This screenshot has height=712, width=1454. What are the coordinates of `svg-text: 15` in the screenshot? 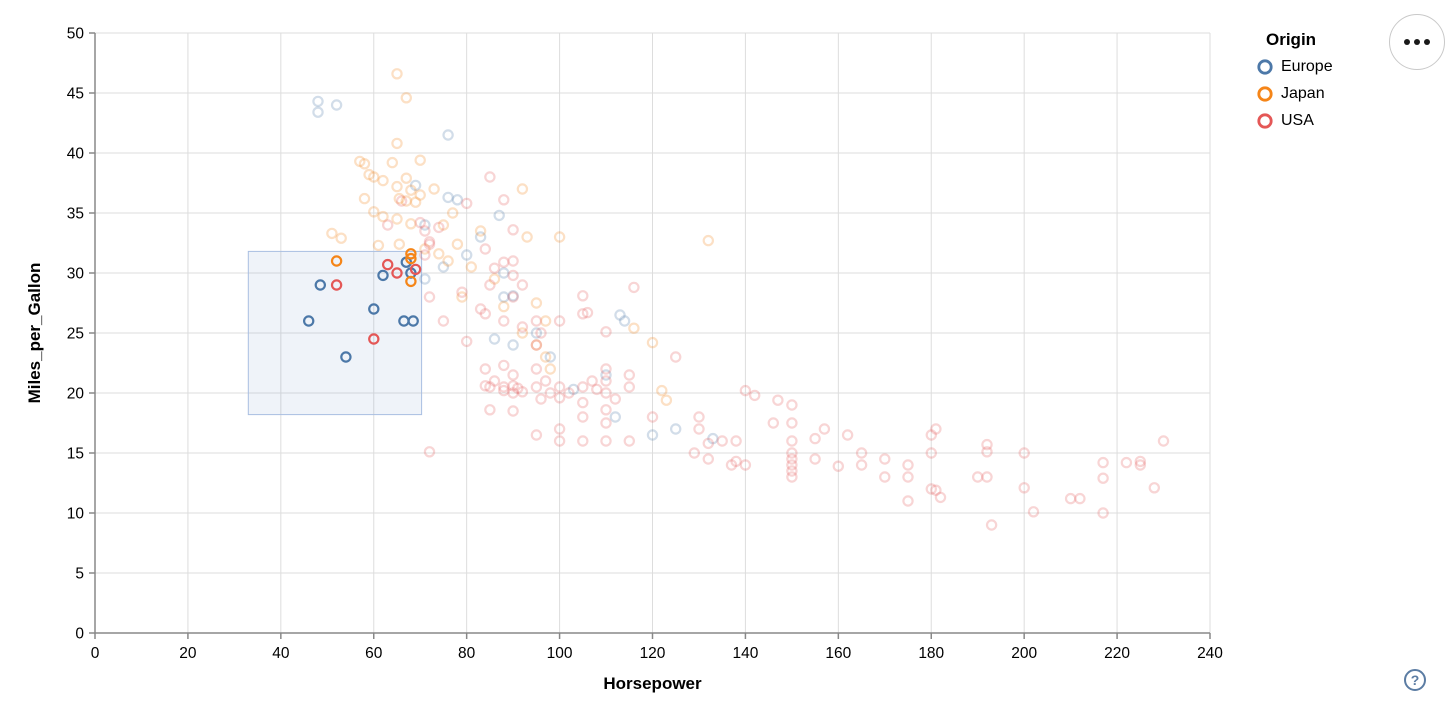 It's located at (75, 454).